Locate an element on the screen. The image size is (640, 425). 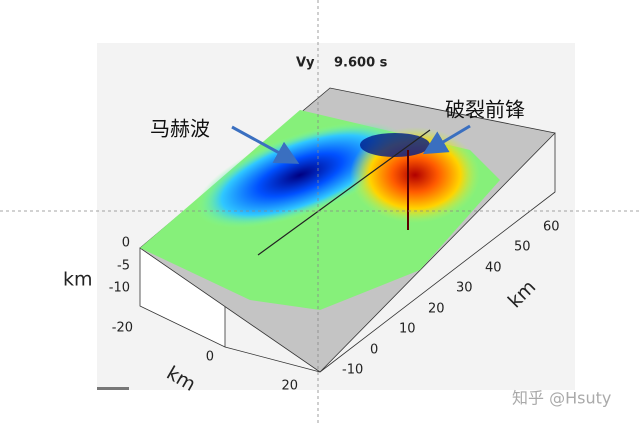
fault-line is located at coordinates (344, 192).